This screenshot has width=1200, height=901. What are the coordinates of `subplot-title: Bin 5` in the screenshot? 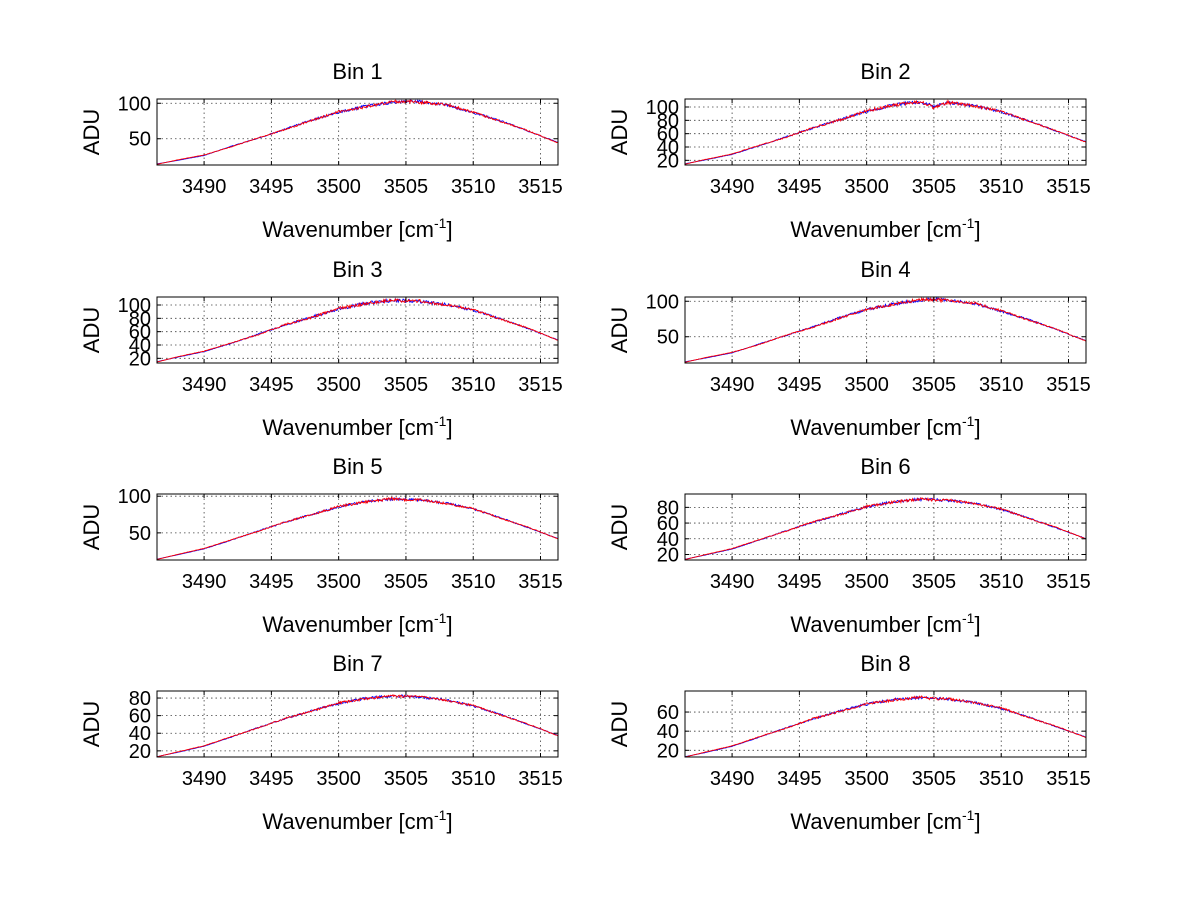 It's located at (357, 466).